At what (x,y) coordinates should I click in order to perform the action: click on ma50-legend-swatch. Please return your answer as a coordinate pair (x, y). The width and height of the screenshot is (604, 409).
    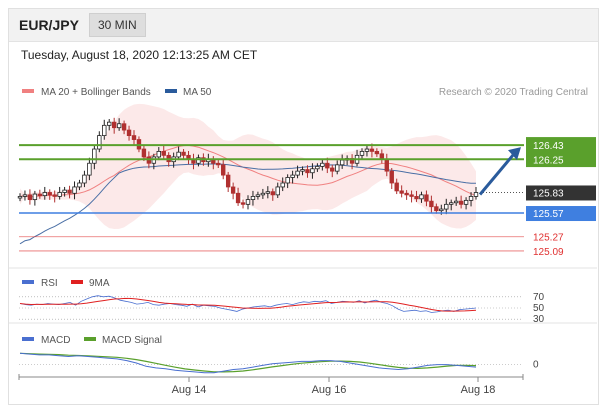
    Looking at the image, I should click on (171, 91).